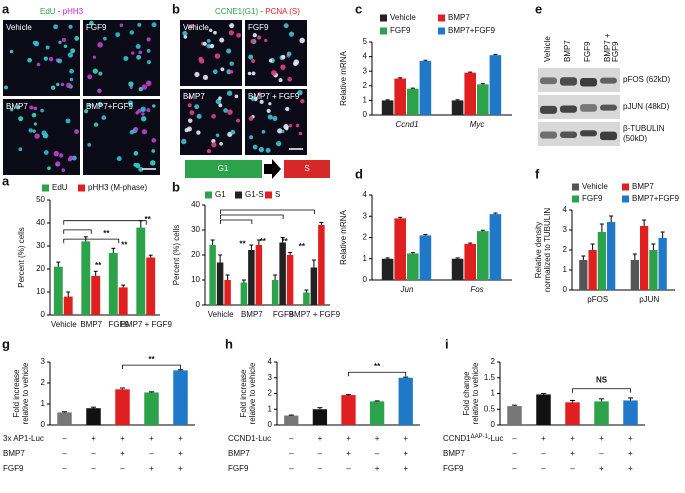 This screenshot has height=493, width=685. Describe the element at coordinates (644, 128) in the screenshot. I see `blot-row: β-TUBULIN` at that location.